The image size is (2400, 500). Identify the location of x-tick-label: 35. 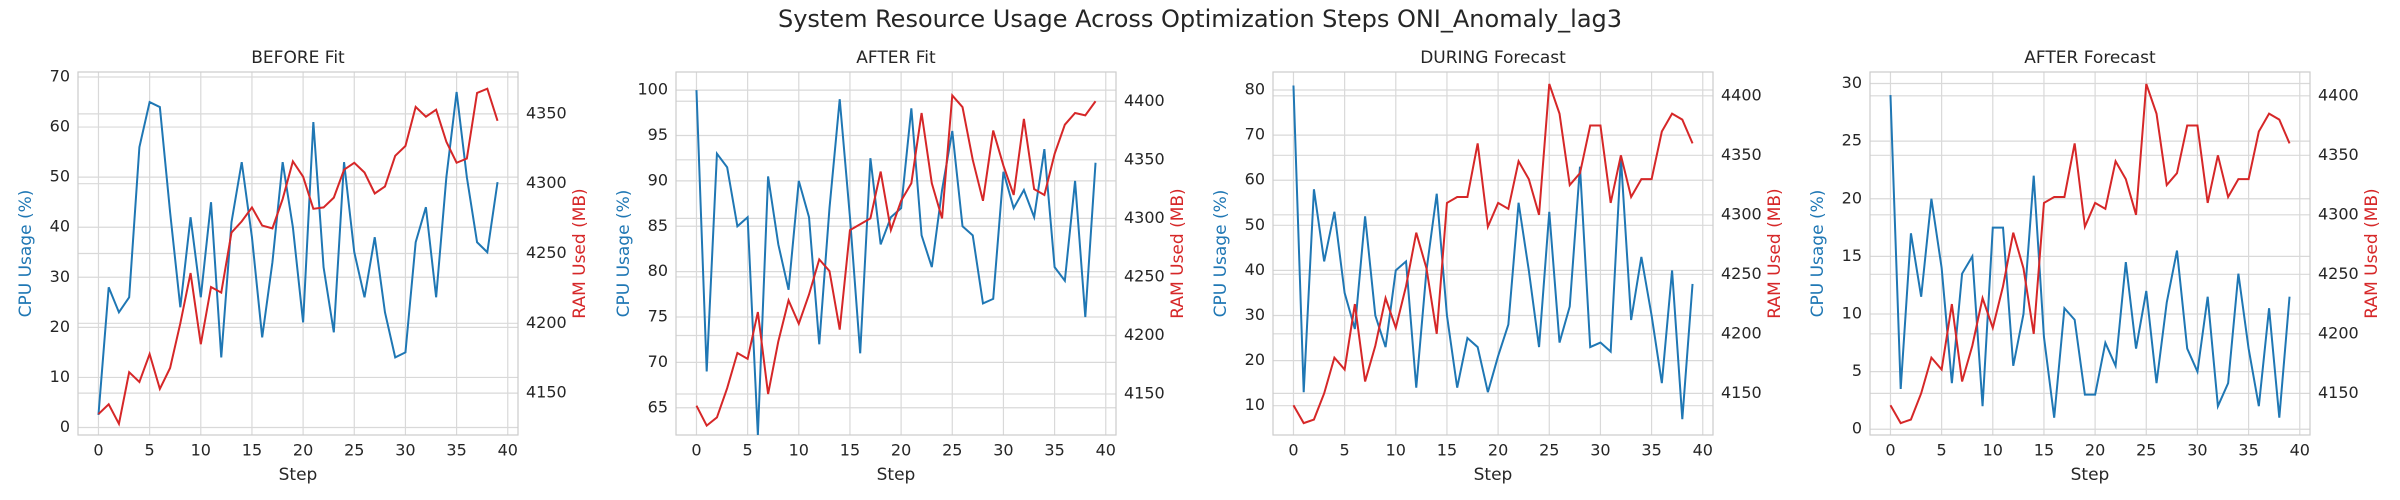
(456, 450).